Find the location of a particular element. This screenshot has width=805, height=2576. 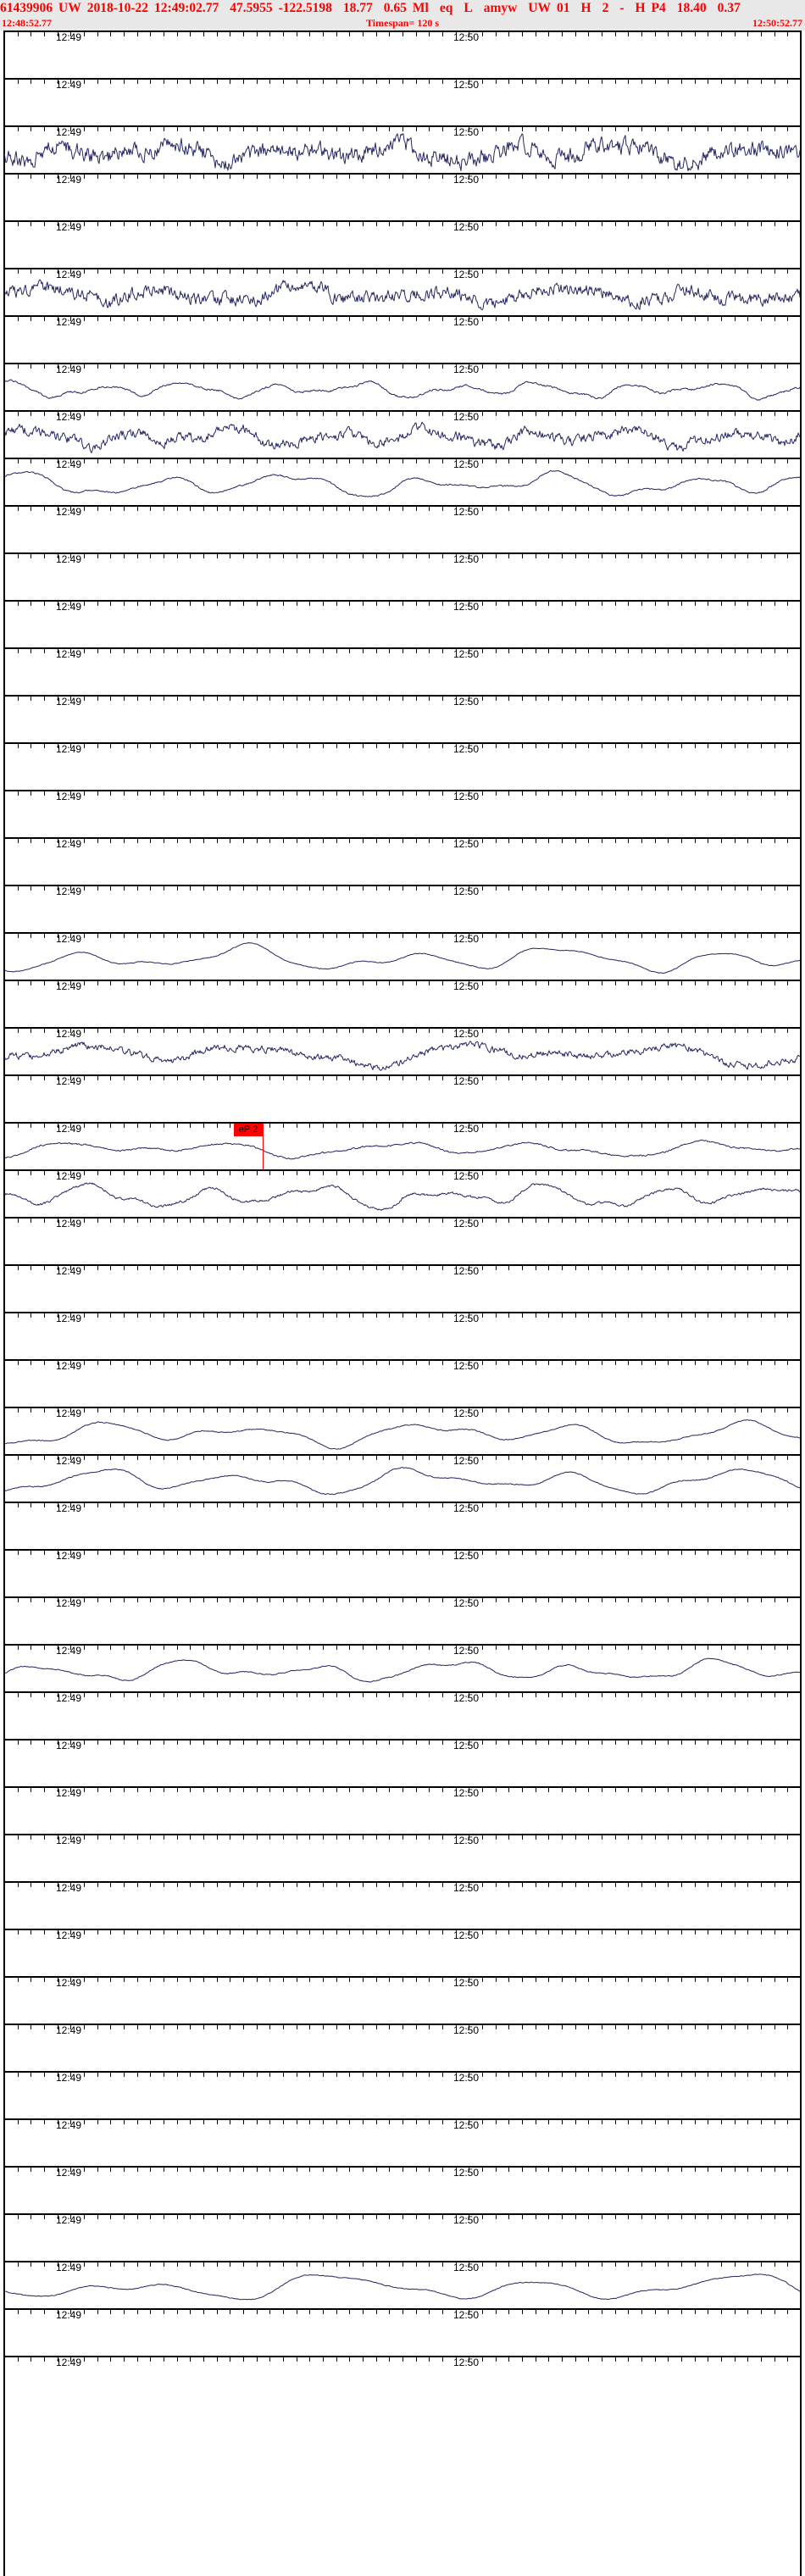

waveform is located at coordinates (402, 295).